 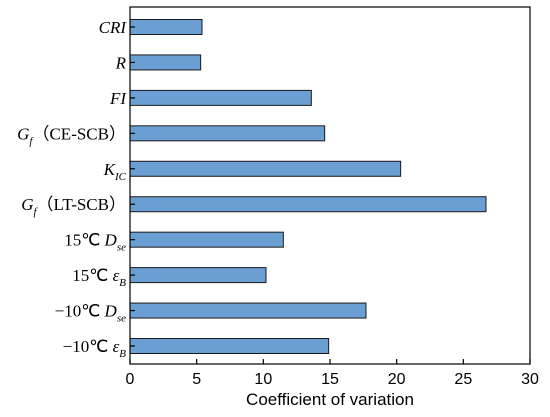 I want to click on x-tick-label: 5, so click(x=196, y=379).